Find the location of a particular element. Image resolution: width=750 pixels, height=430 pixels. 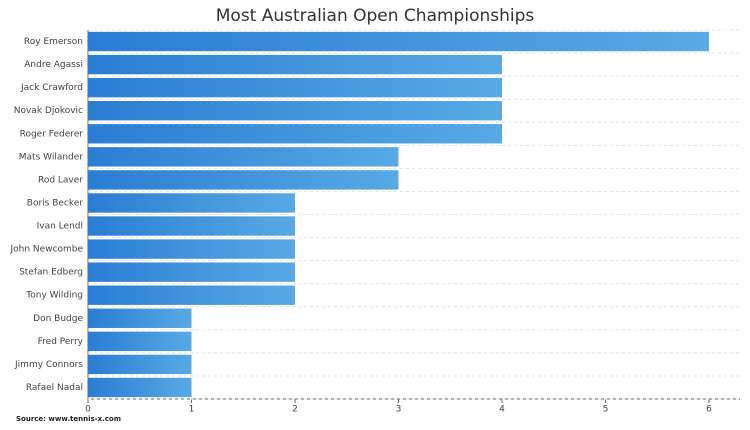

y-tick-label: Fred Perry is located at coordinates (61, 342).